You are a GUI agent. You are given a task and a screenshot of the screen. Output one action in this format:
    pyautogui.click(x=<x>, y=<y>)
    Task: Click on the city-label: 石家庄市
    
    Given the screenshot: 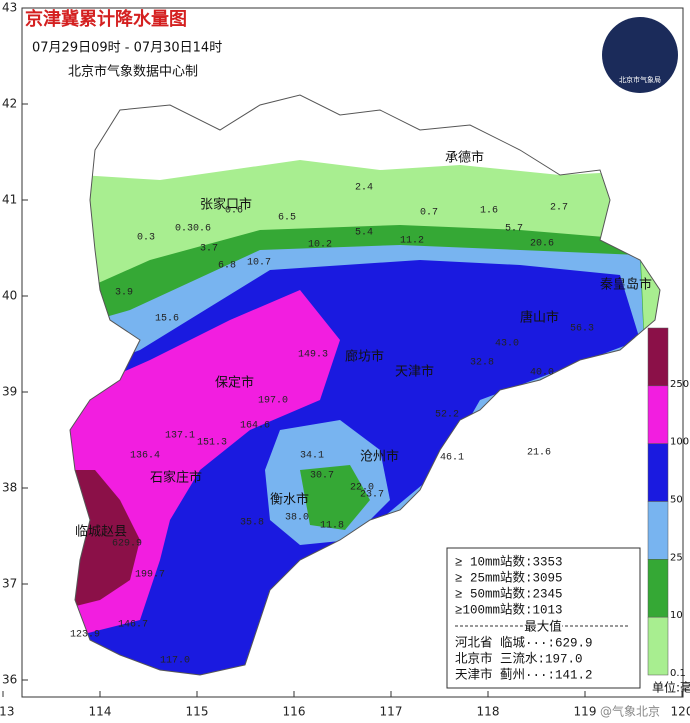 What is the action you would take?
    pyautogui.click(x=176, y=478)
    